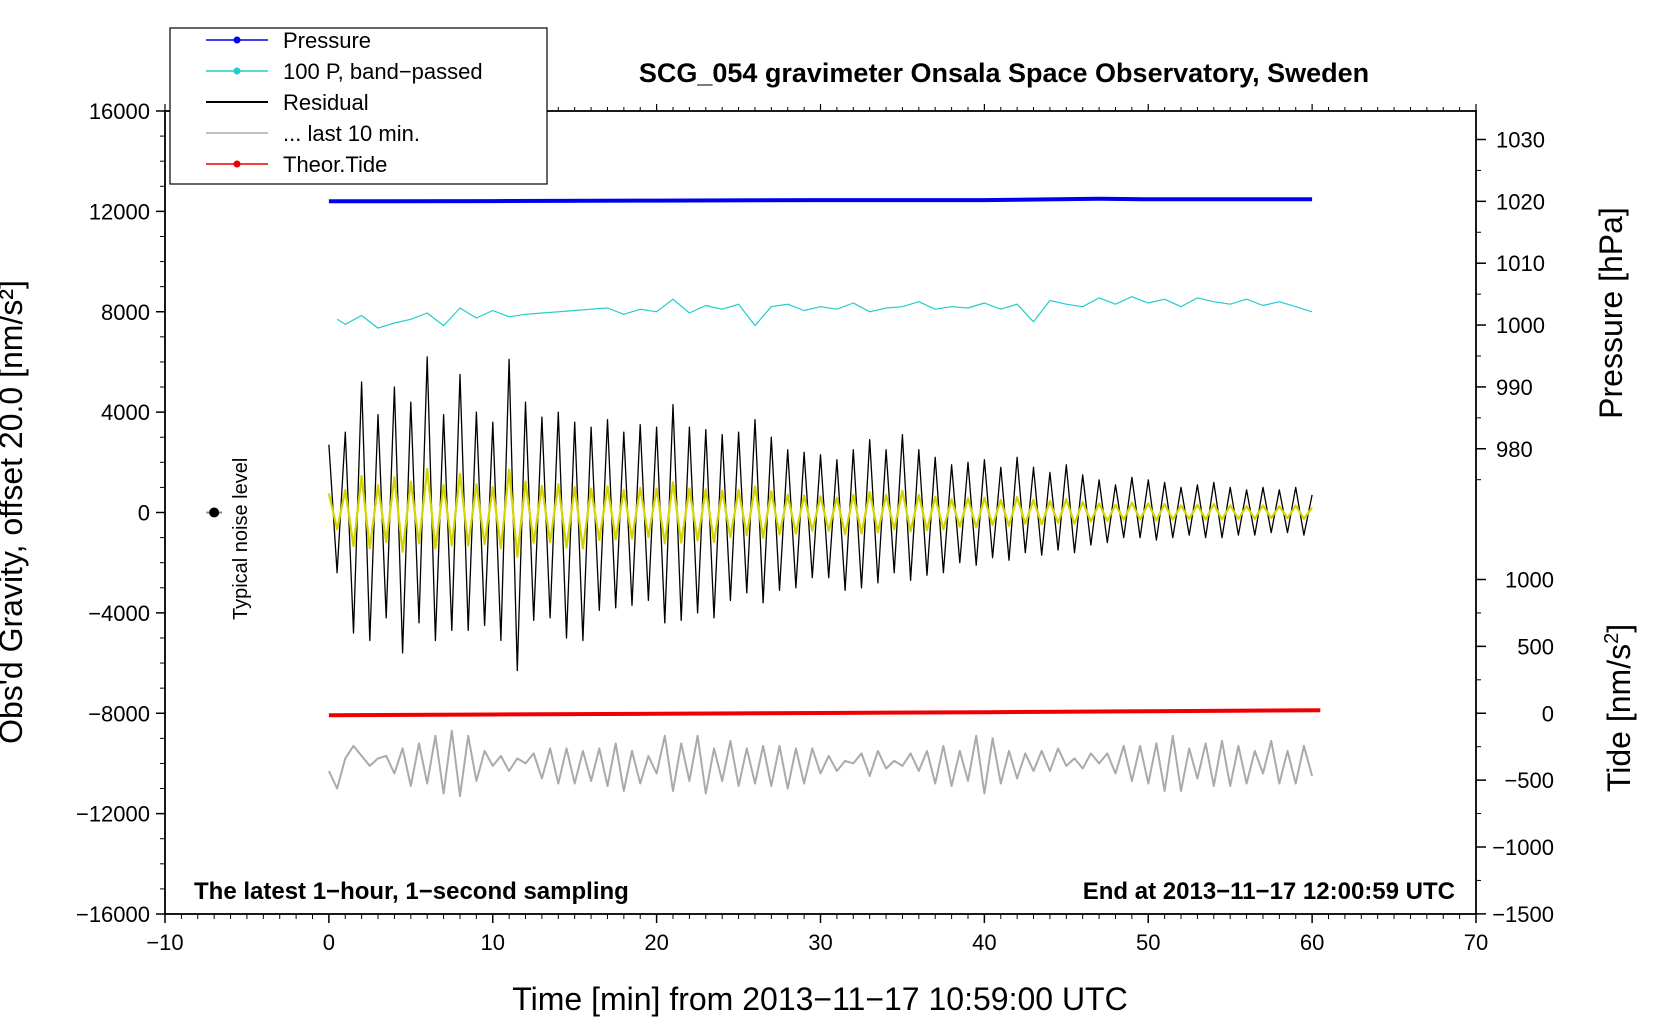 This screenshot has width=1660, height=1020. What do you see at coordinates (820, 763) in the screenshot?
I see `series-last-10-min` at bounding box center [820, 763].